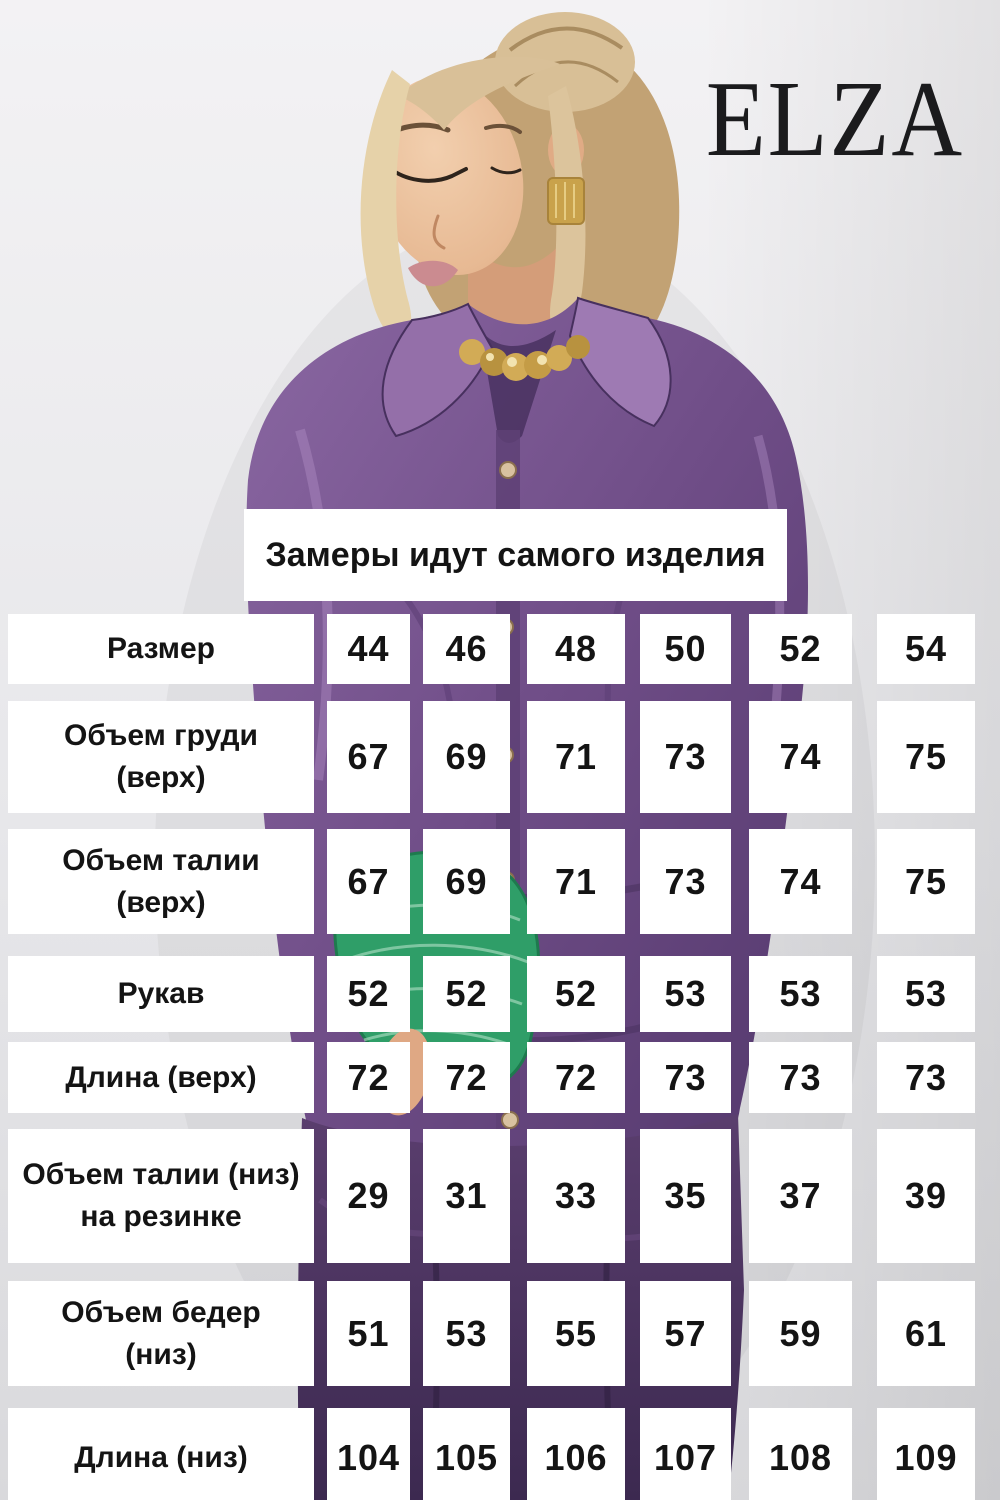 The width and height of the screenshot is (1000, 1500). I want to click on value-cell: 50, so click(685, 649).